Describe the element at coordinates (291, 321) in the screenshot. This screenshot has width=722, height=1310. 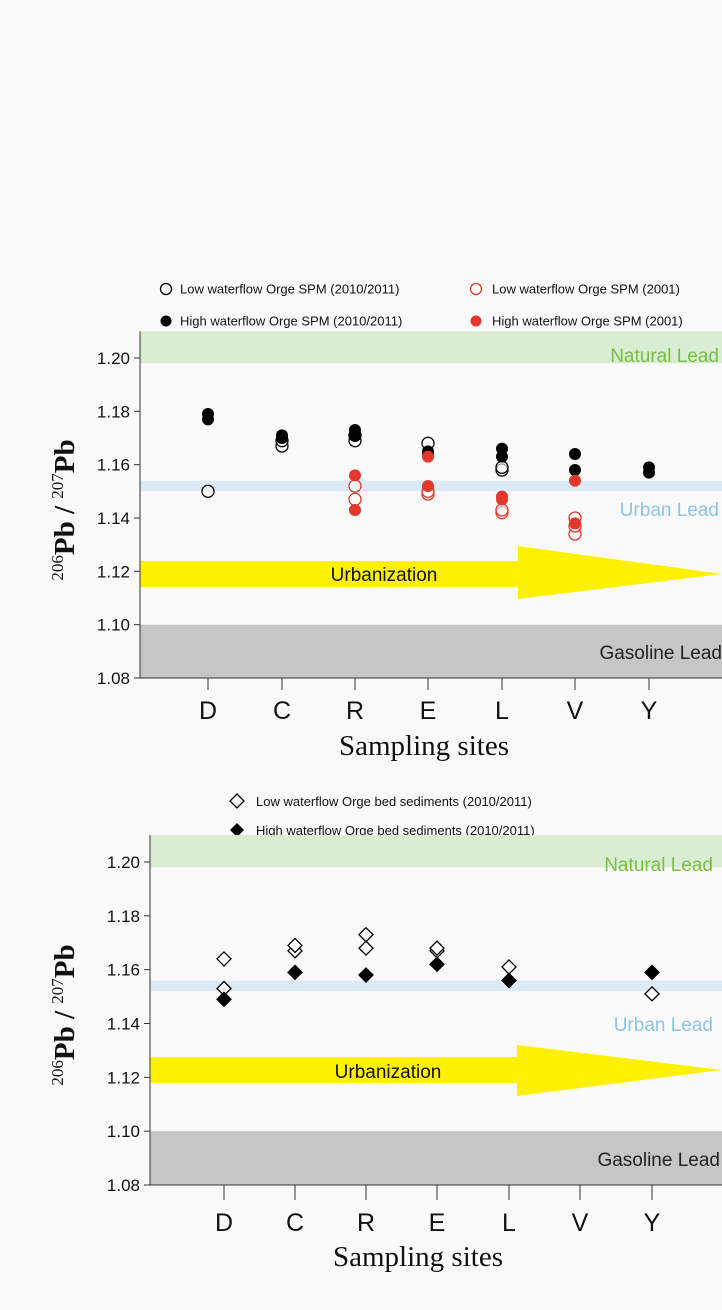
I see `legend-label: High waterflow Orge SPM (2010/2011)` at that location.